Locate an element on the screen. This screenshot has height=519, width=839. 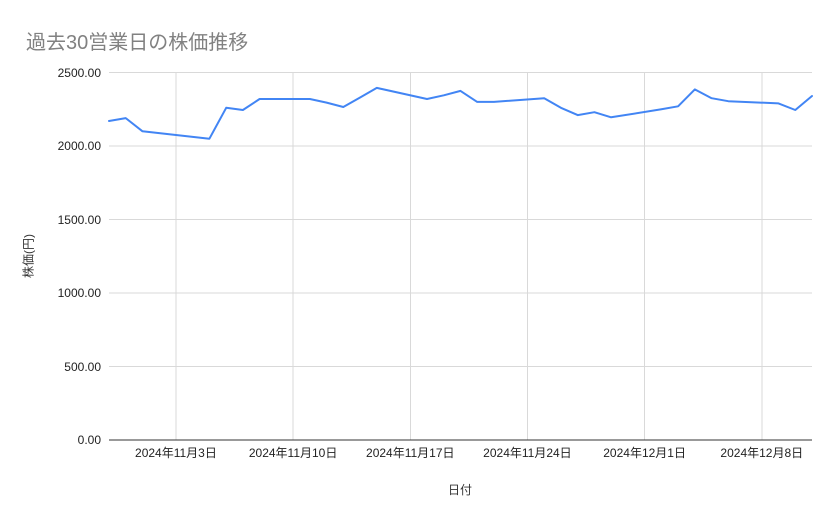
y-tick-label: 500.00 is located at coordinates (82, 366).